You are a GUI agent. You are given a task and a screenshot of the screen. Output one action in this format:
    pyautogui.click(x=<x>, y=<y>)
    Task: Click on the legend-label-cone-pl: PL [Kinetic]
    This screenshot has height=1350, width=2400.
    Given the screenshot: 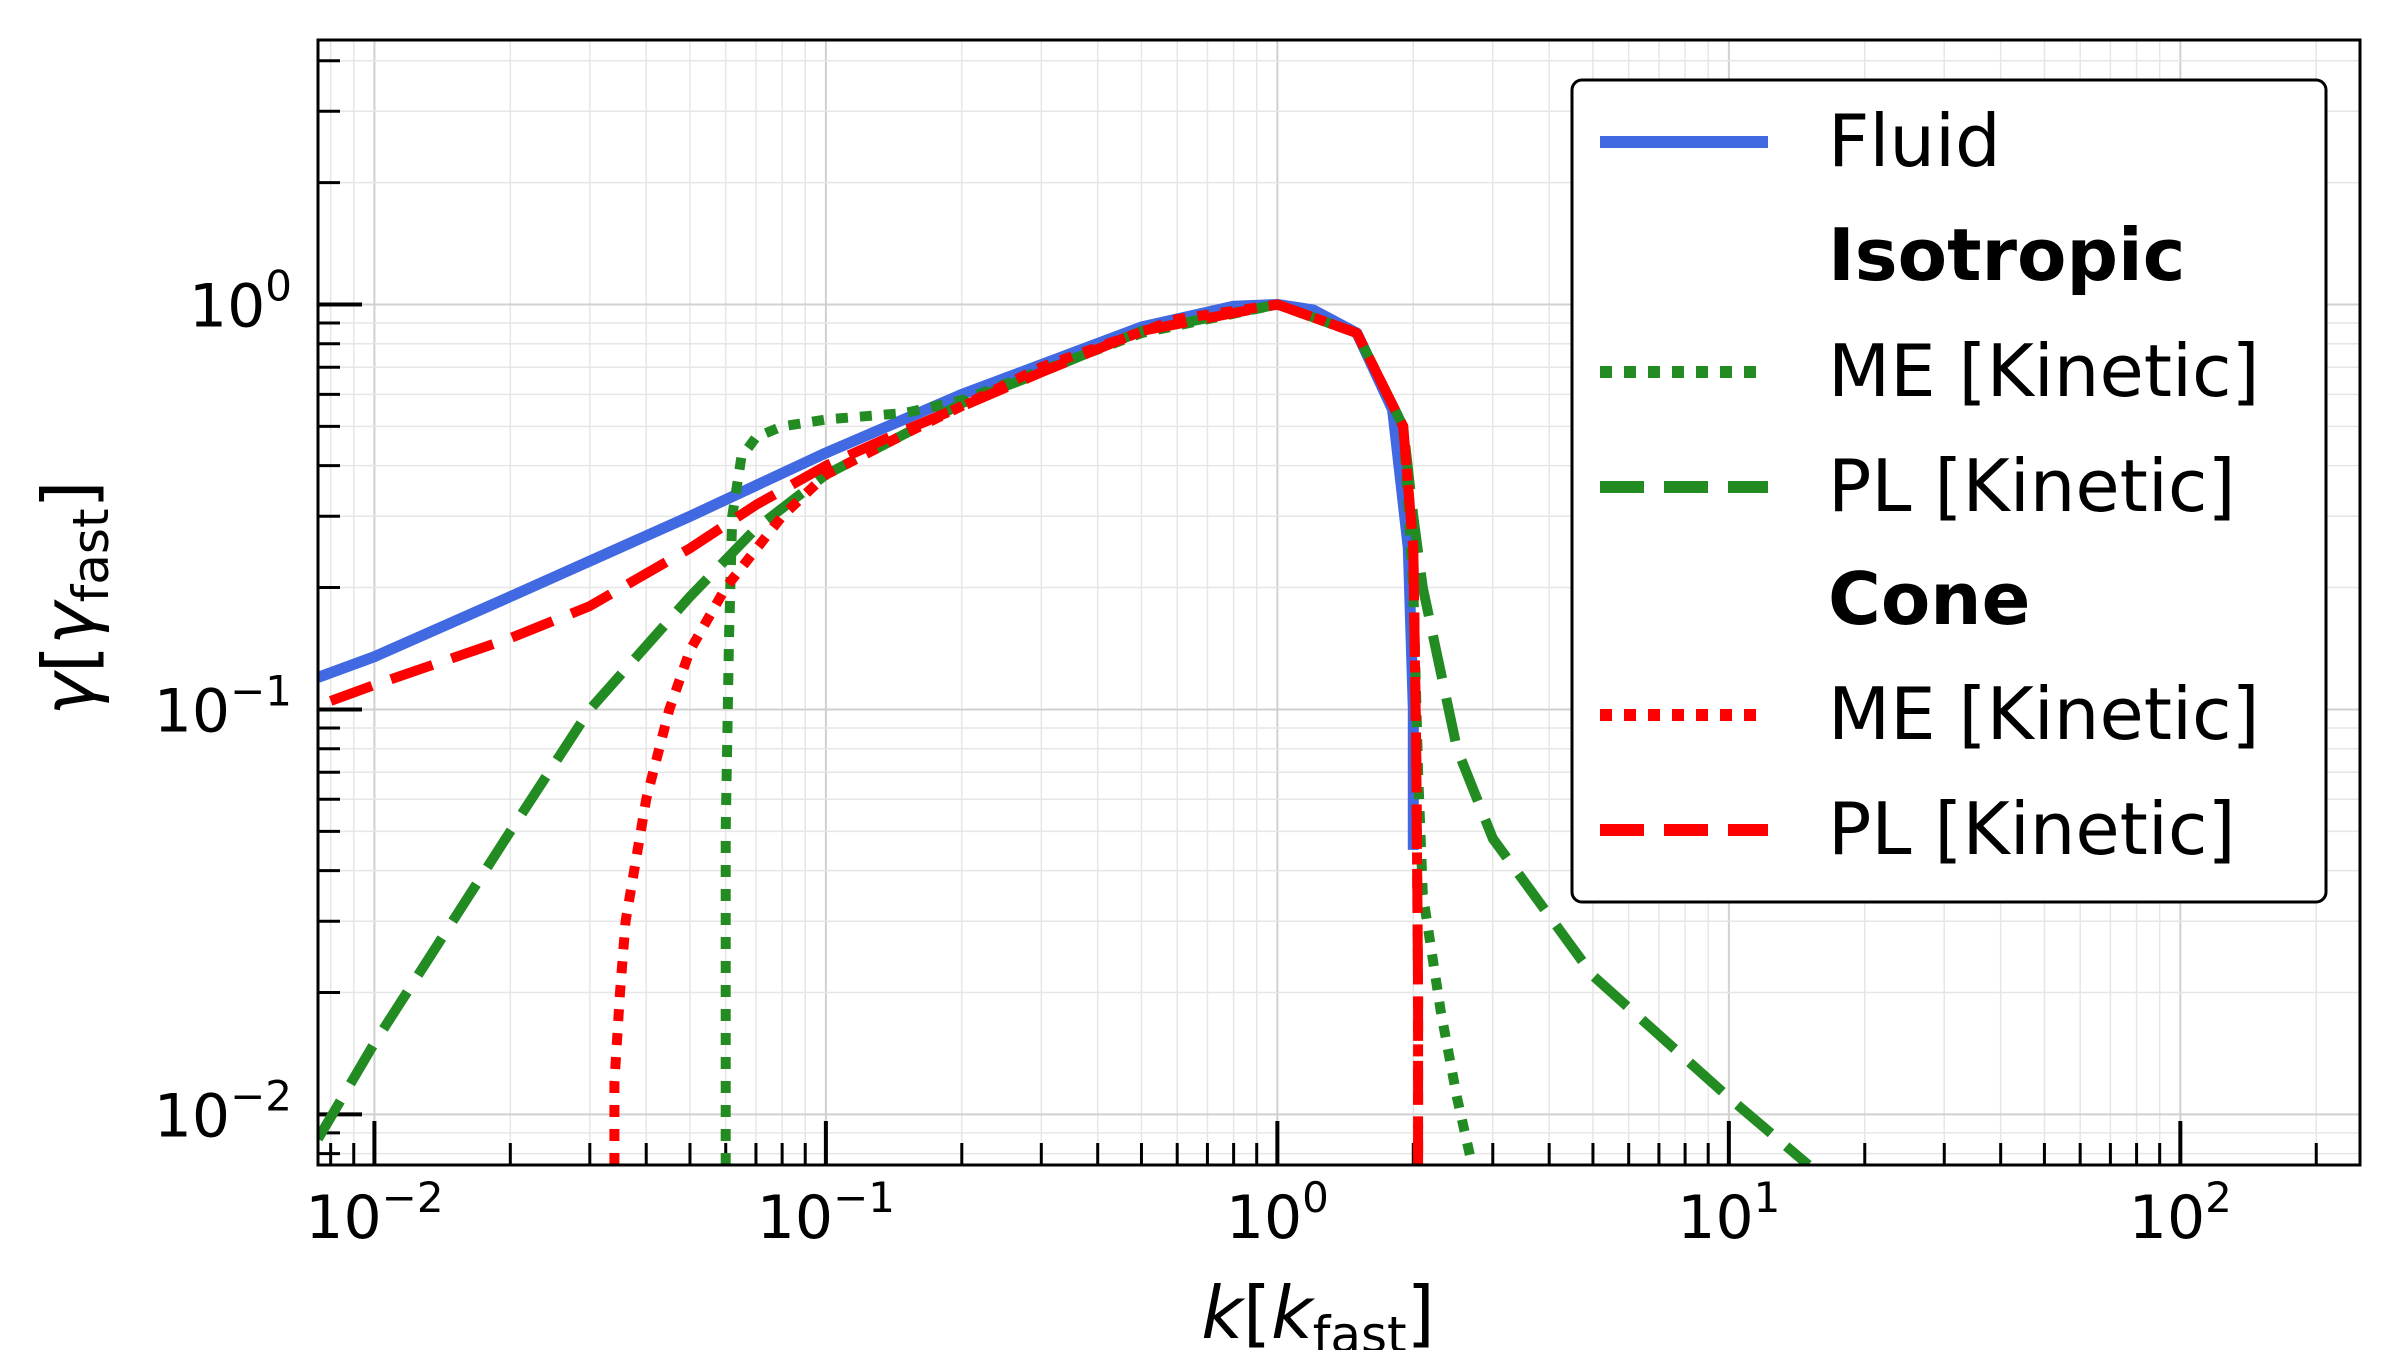 What is the action you would take?
    pyautogui.click(x=2032, y=829)
    